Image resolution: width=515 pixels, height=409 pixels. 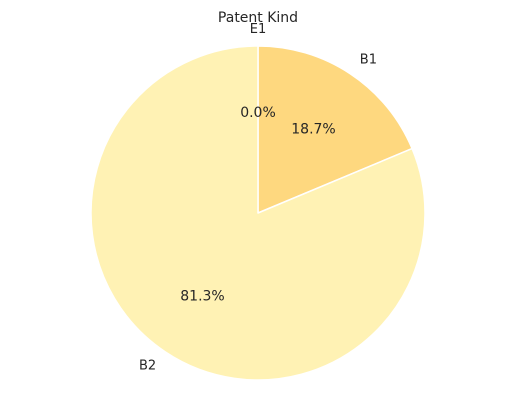 I want to click on slice-label-b1: B1, so click(x=368, y=60).